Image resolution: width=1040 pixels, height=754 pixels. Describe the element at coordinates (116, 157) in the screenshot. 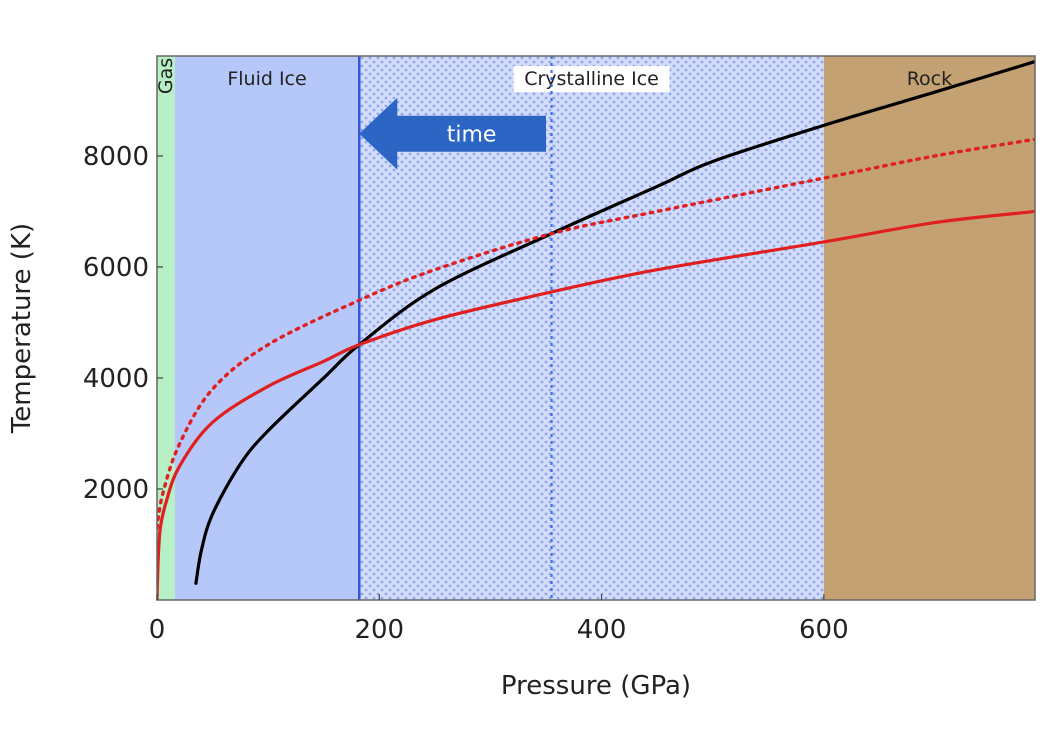

I see `y-tick-label: 8000` at that location.